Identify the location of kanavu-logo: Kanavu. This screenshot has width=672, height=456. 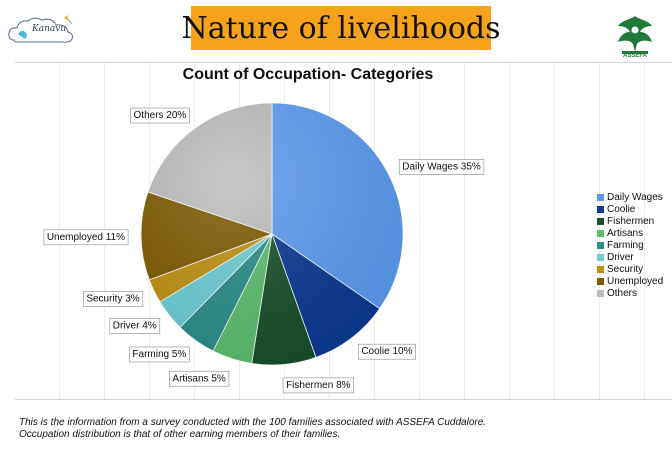
(42, 30).